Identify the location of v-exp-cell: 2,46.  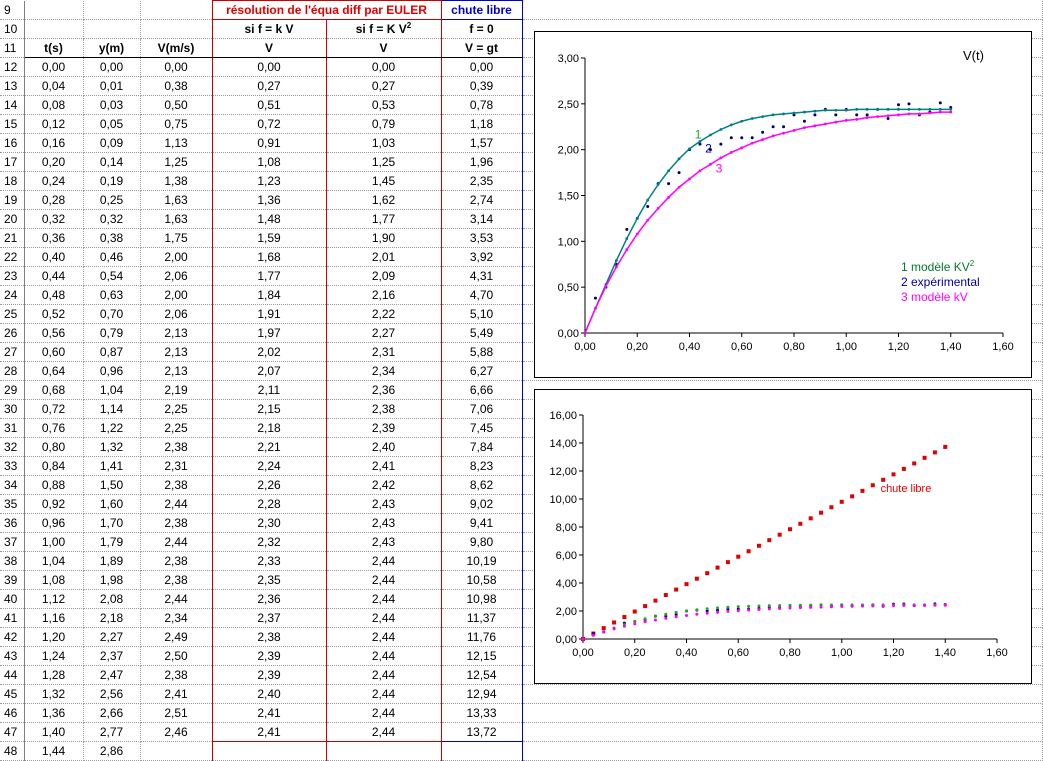
(176, 732).